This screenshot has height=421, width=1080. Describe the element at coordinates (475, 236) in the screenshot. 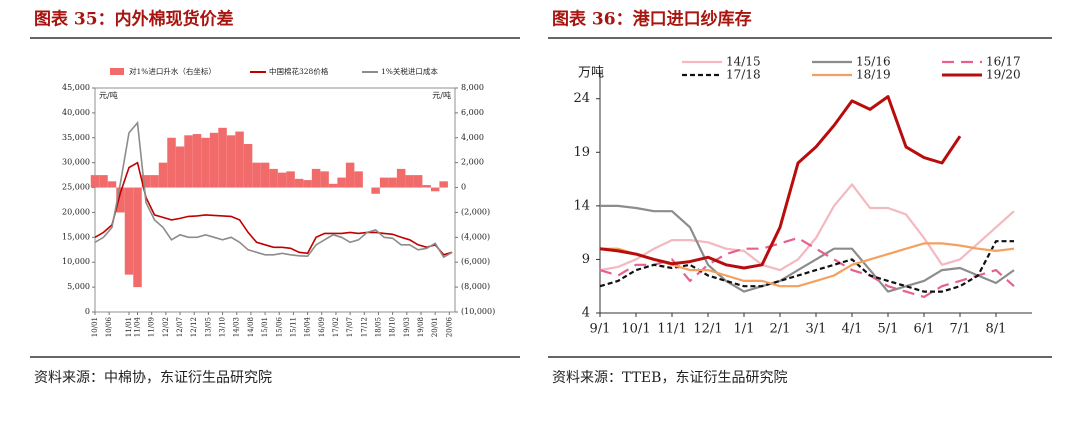

I see `y2-tick-label: (4,000)` at that location.